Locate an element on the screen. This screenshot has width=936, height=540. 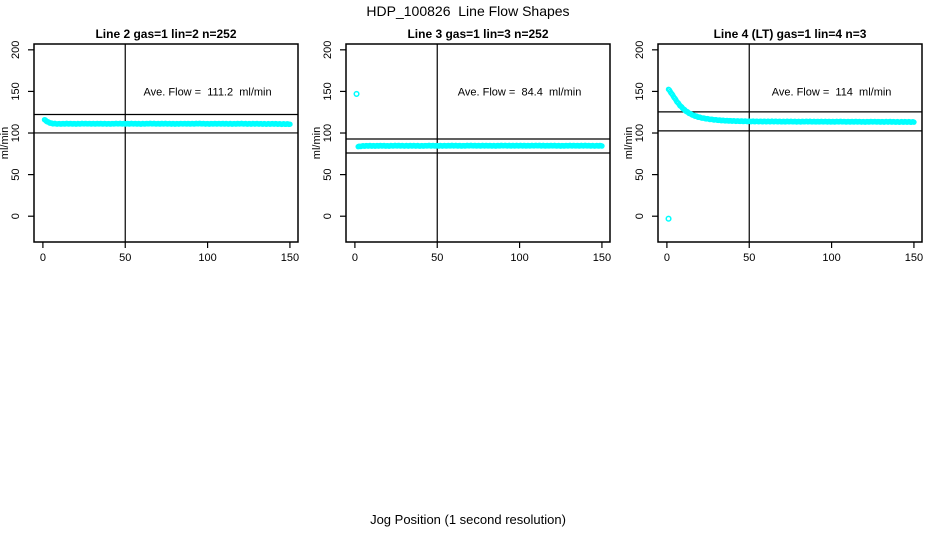
panel-title: Line 4 (LT) gas=1 lin=4 n=3 is located at coordinates (790, 34).